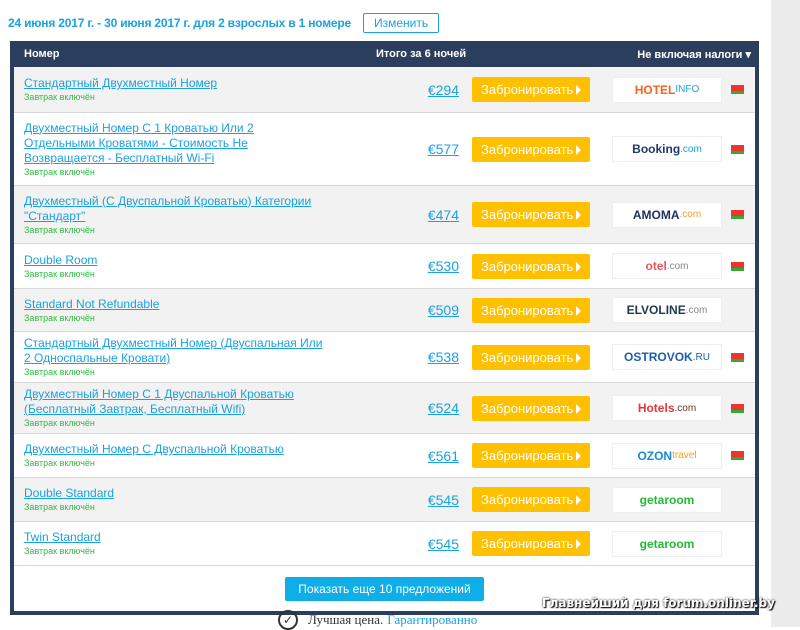  What do you see at coordinates (443, 455) in the screenshot?
I see `price-link: €561` at bounding box center [443, 455].